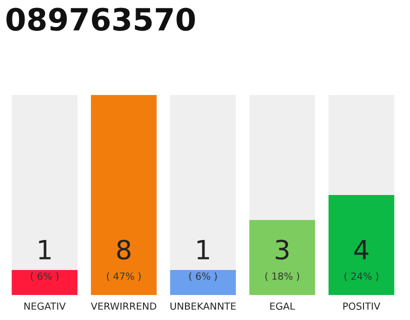 This screenshot has width=410, height=320. What do you see at coordinates (361, 250) in the screenshot?
I see `data-label: 4` at bounding box center [361, 250].